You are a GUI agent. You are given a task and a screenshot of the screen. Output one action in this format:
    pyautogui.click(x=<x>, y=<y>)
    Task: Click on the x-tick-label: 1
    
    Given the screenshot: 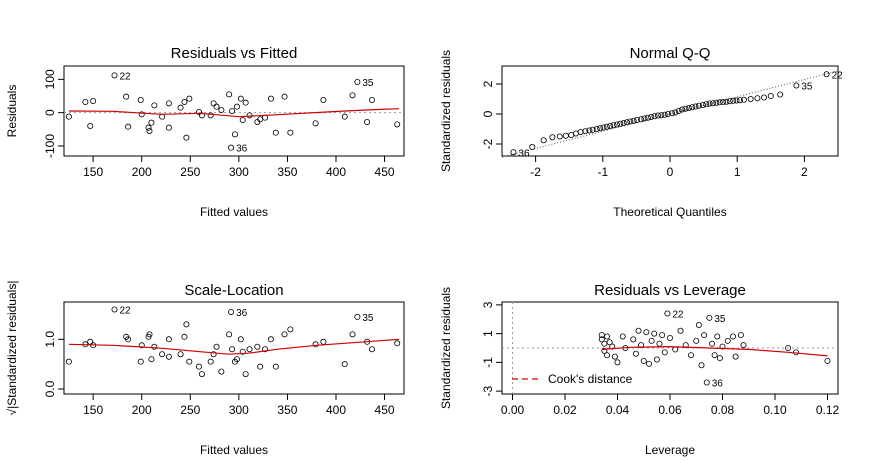 What is the action you would take?
    pyautogui.click(x=737, y=172)
    